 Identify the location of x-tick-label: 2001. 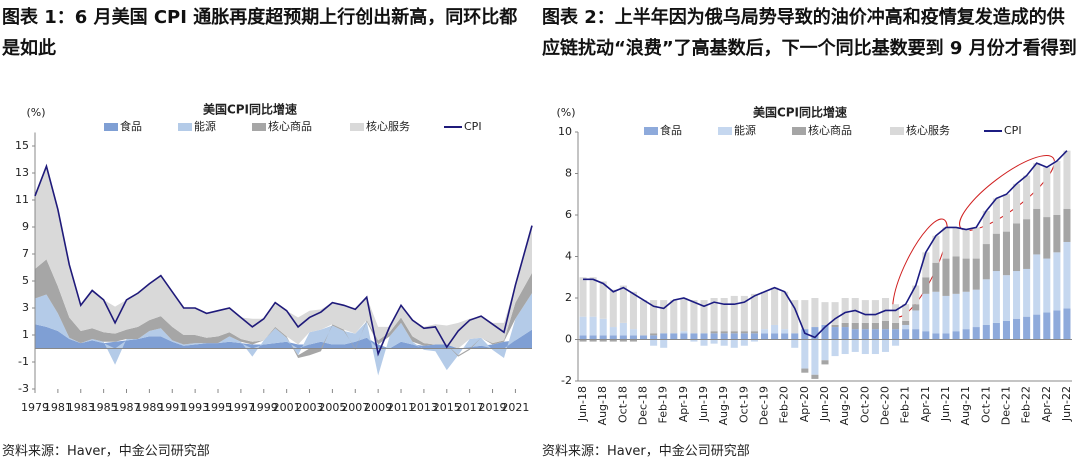
(287, 407).